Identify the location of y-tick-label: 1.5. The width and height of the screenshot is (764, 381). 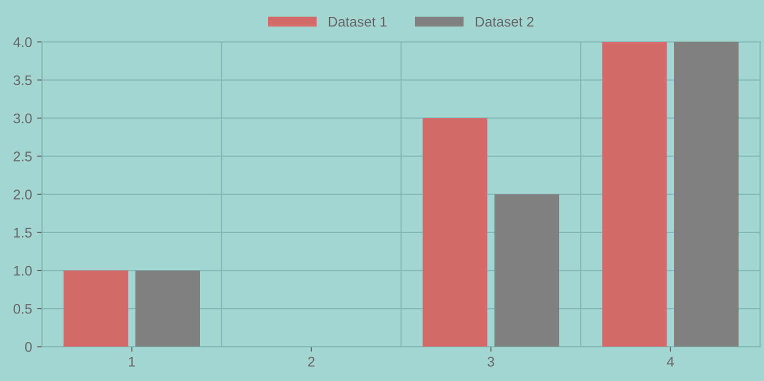
(23, 233).